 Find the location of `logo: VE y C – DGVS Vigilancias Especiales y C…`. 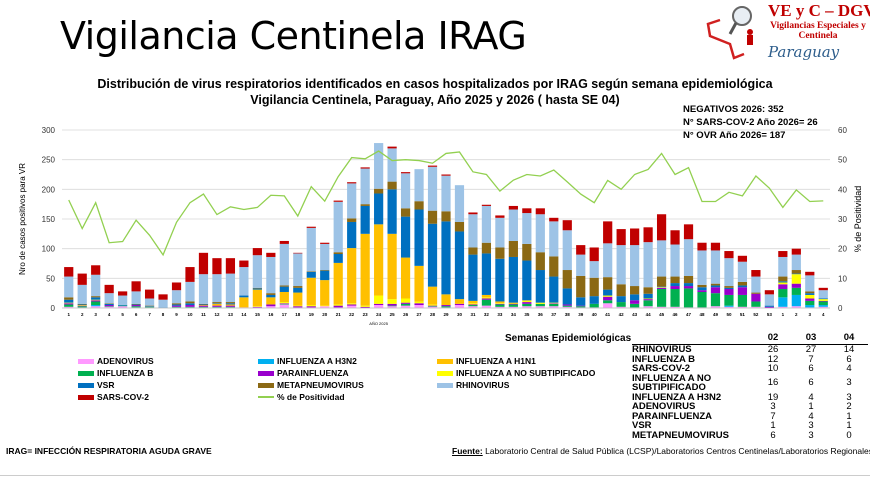

logo: VE y C – DGVS Vigilancias Especiales y C… is located at coordinates (785, 35).